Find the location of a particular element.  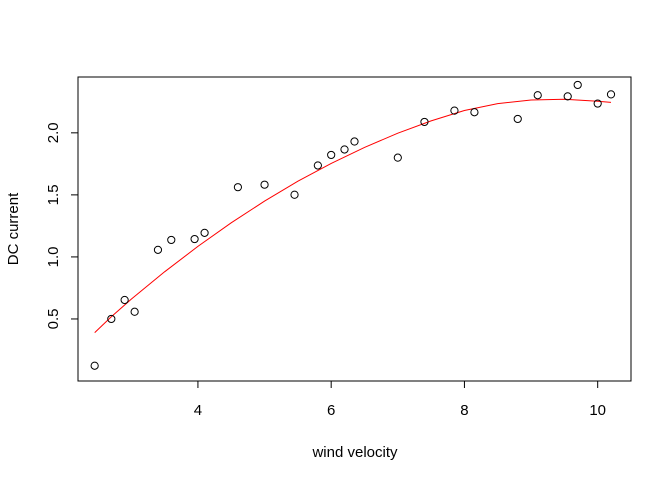

y-tick-label: 1.5 is located at coordinates (53, 194).